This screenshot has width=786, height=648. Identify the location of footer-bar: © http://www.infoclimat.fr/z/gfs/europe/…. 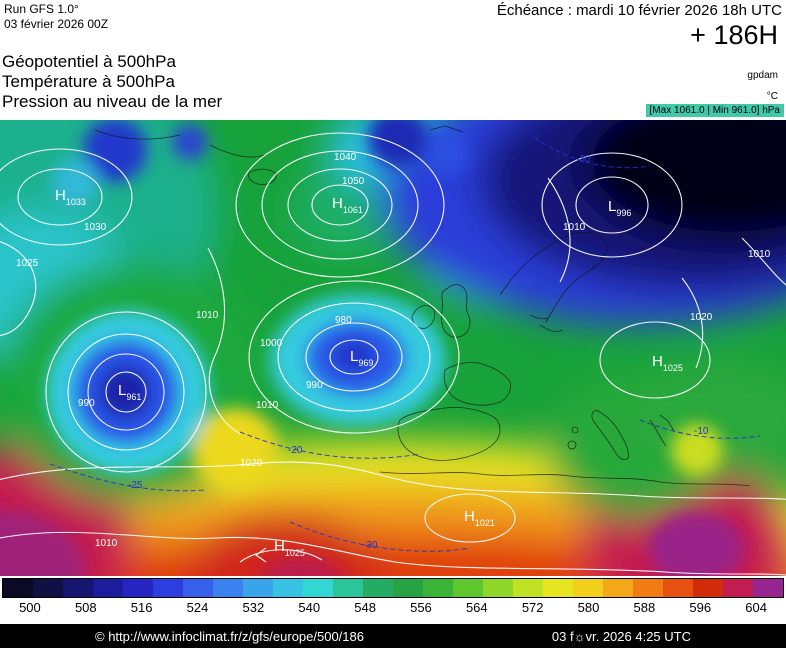
(393, 636).